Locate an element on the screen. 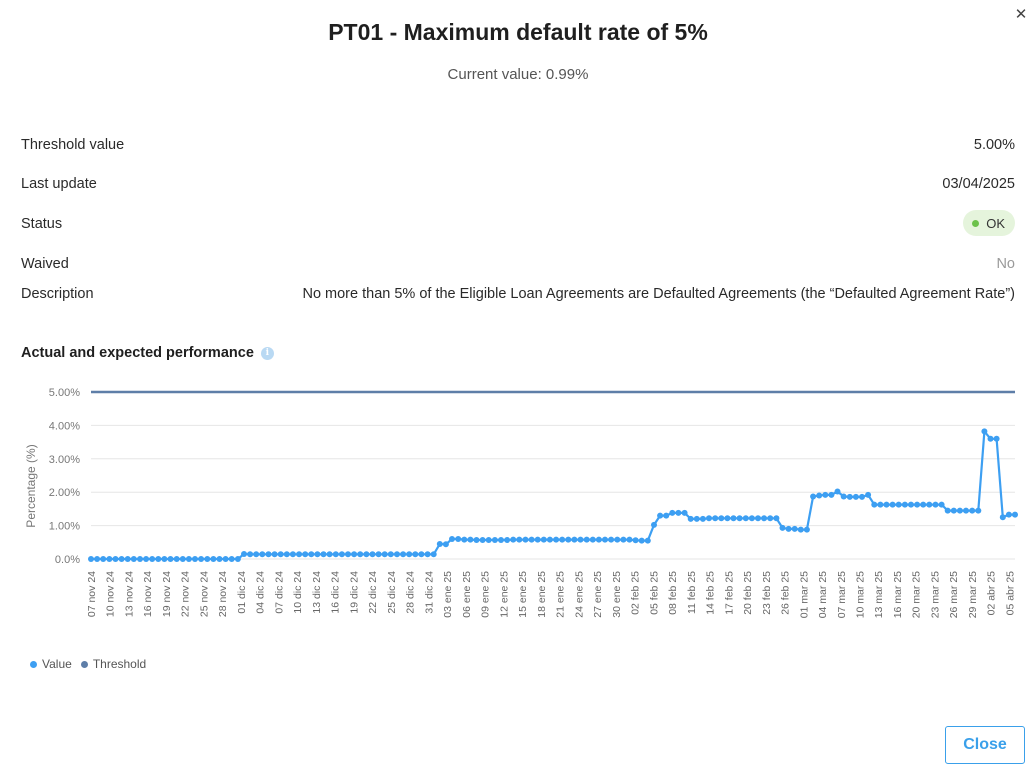  info-icon: i is located at coordinates (267, 353).